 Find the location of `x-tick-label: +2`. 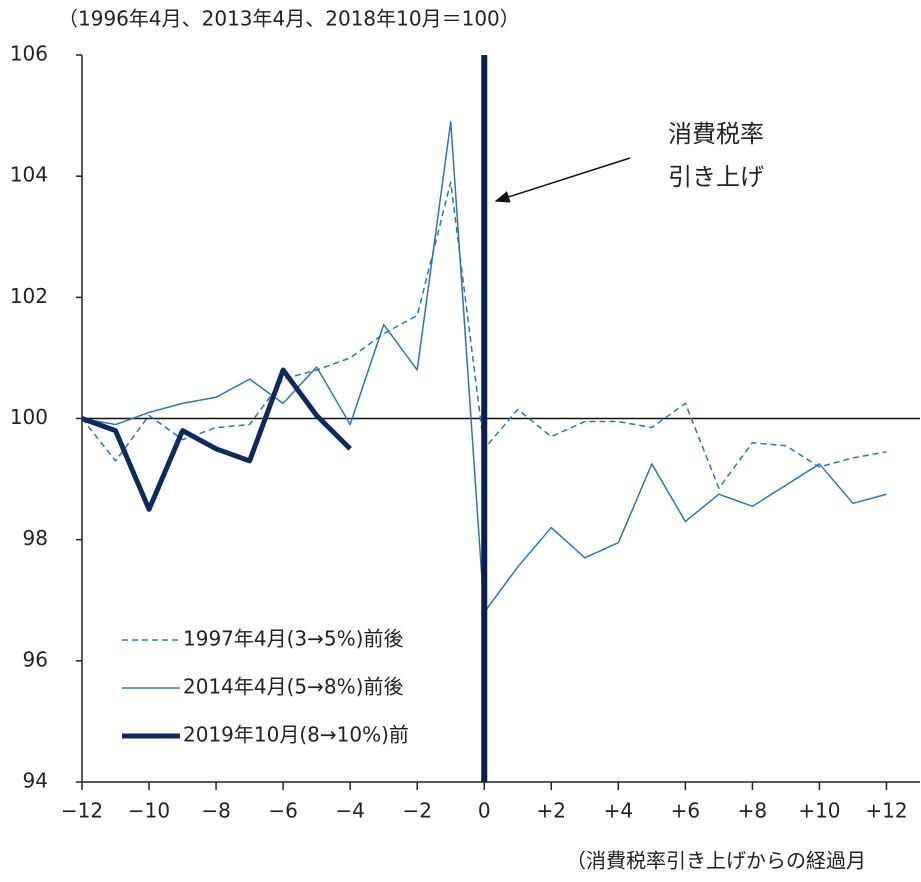

x-tick-label: +2 is located at coordinates (551, 811).